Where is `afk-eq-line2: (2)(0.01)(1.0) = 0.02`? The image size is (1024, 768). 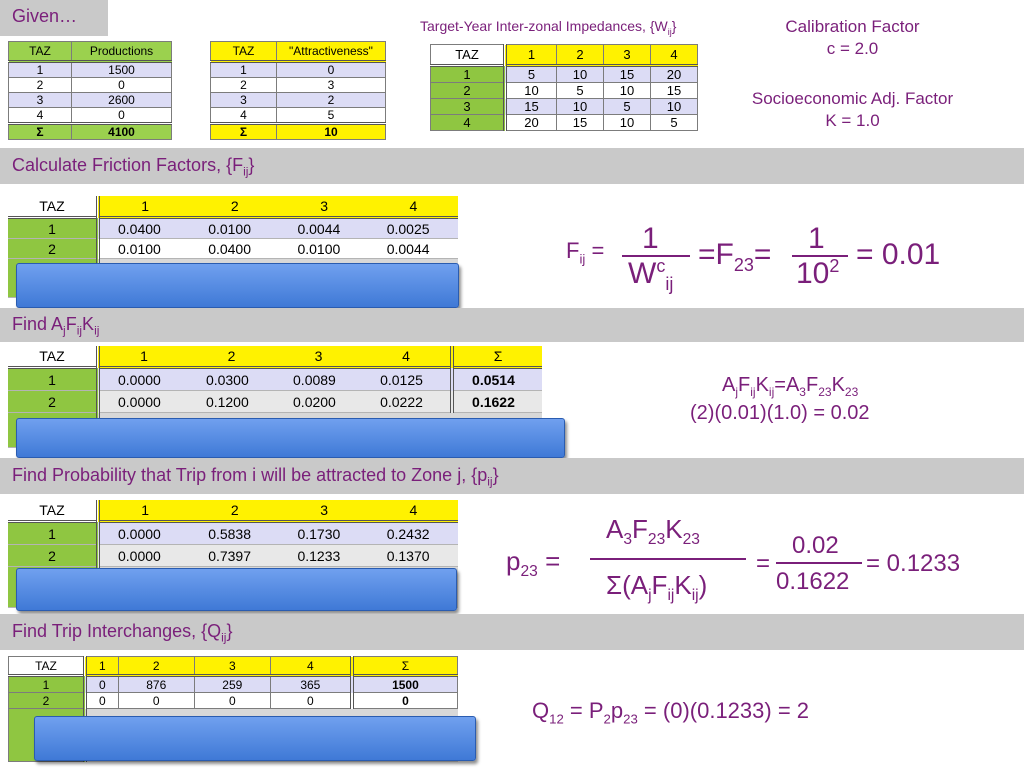 afk-eq-line2: (2)(0.01)(1.0) = 0.02 is located at coordinates (780, 413).